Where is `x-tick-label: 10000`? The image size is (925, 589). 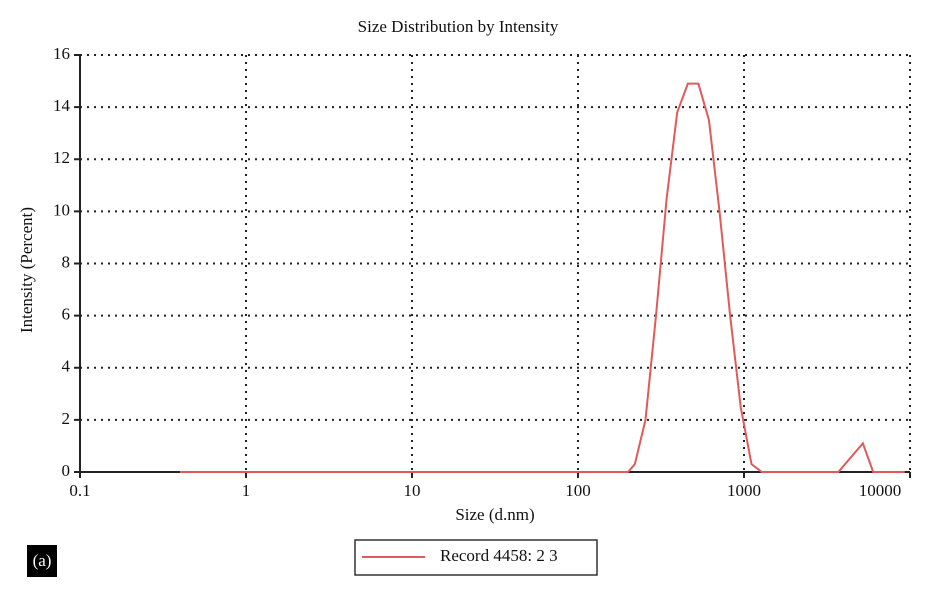
x-tick-label: 10000 is located at coordinates (880, 490).